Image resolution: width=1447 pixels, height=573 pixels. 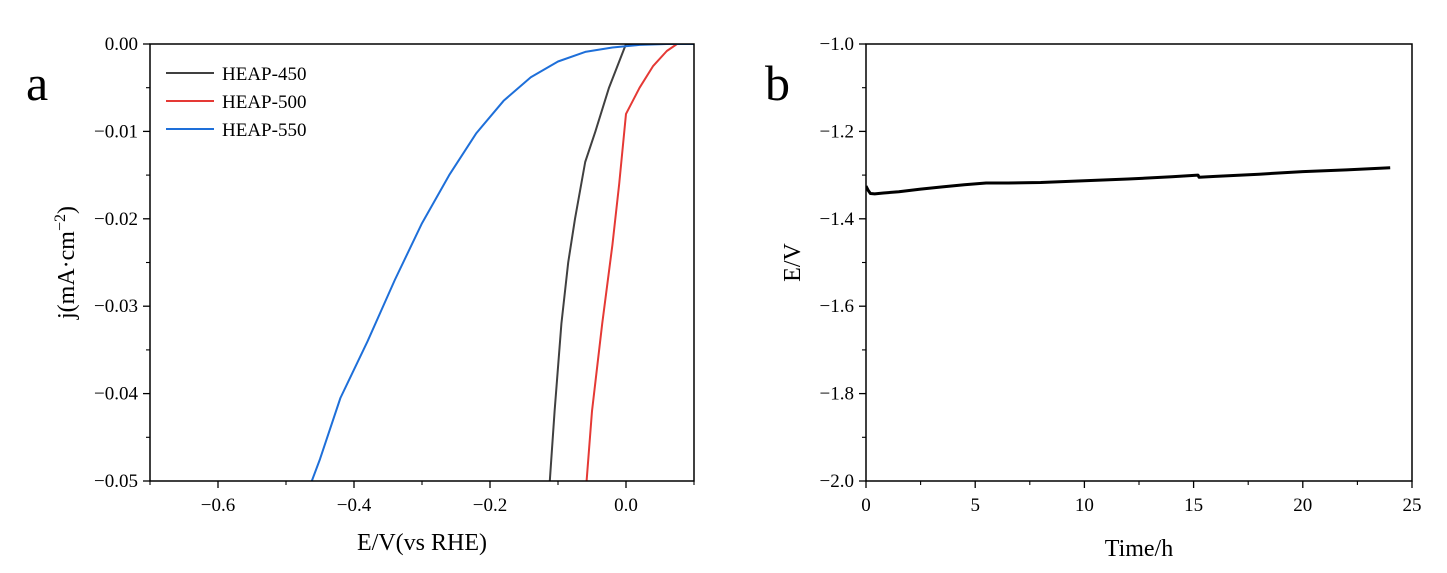 What do you see at coordinates (1139, 549) in the screenshot?
I see `x-axis-title: Time/h` at bounding box center [1139, 549].